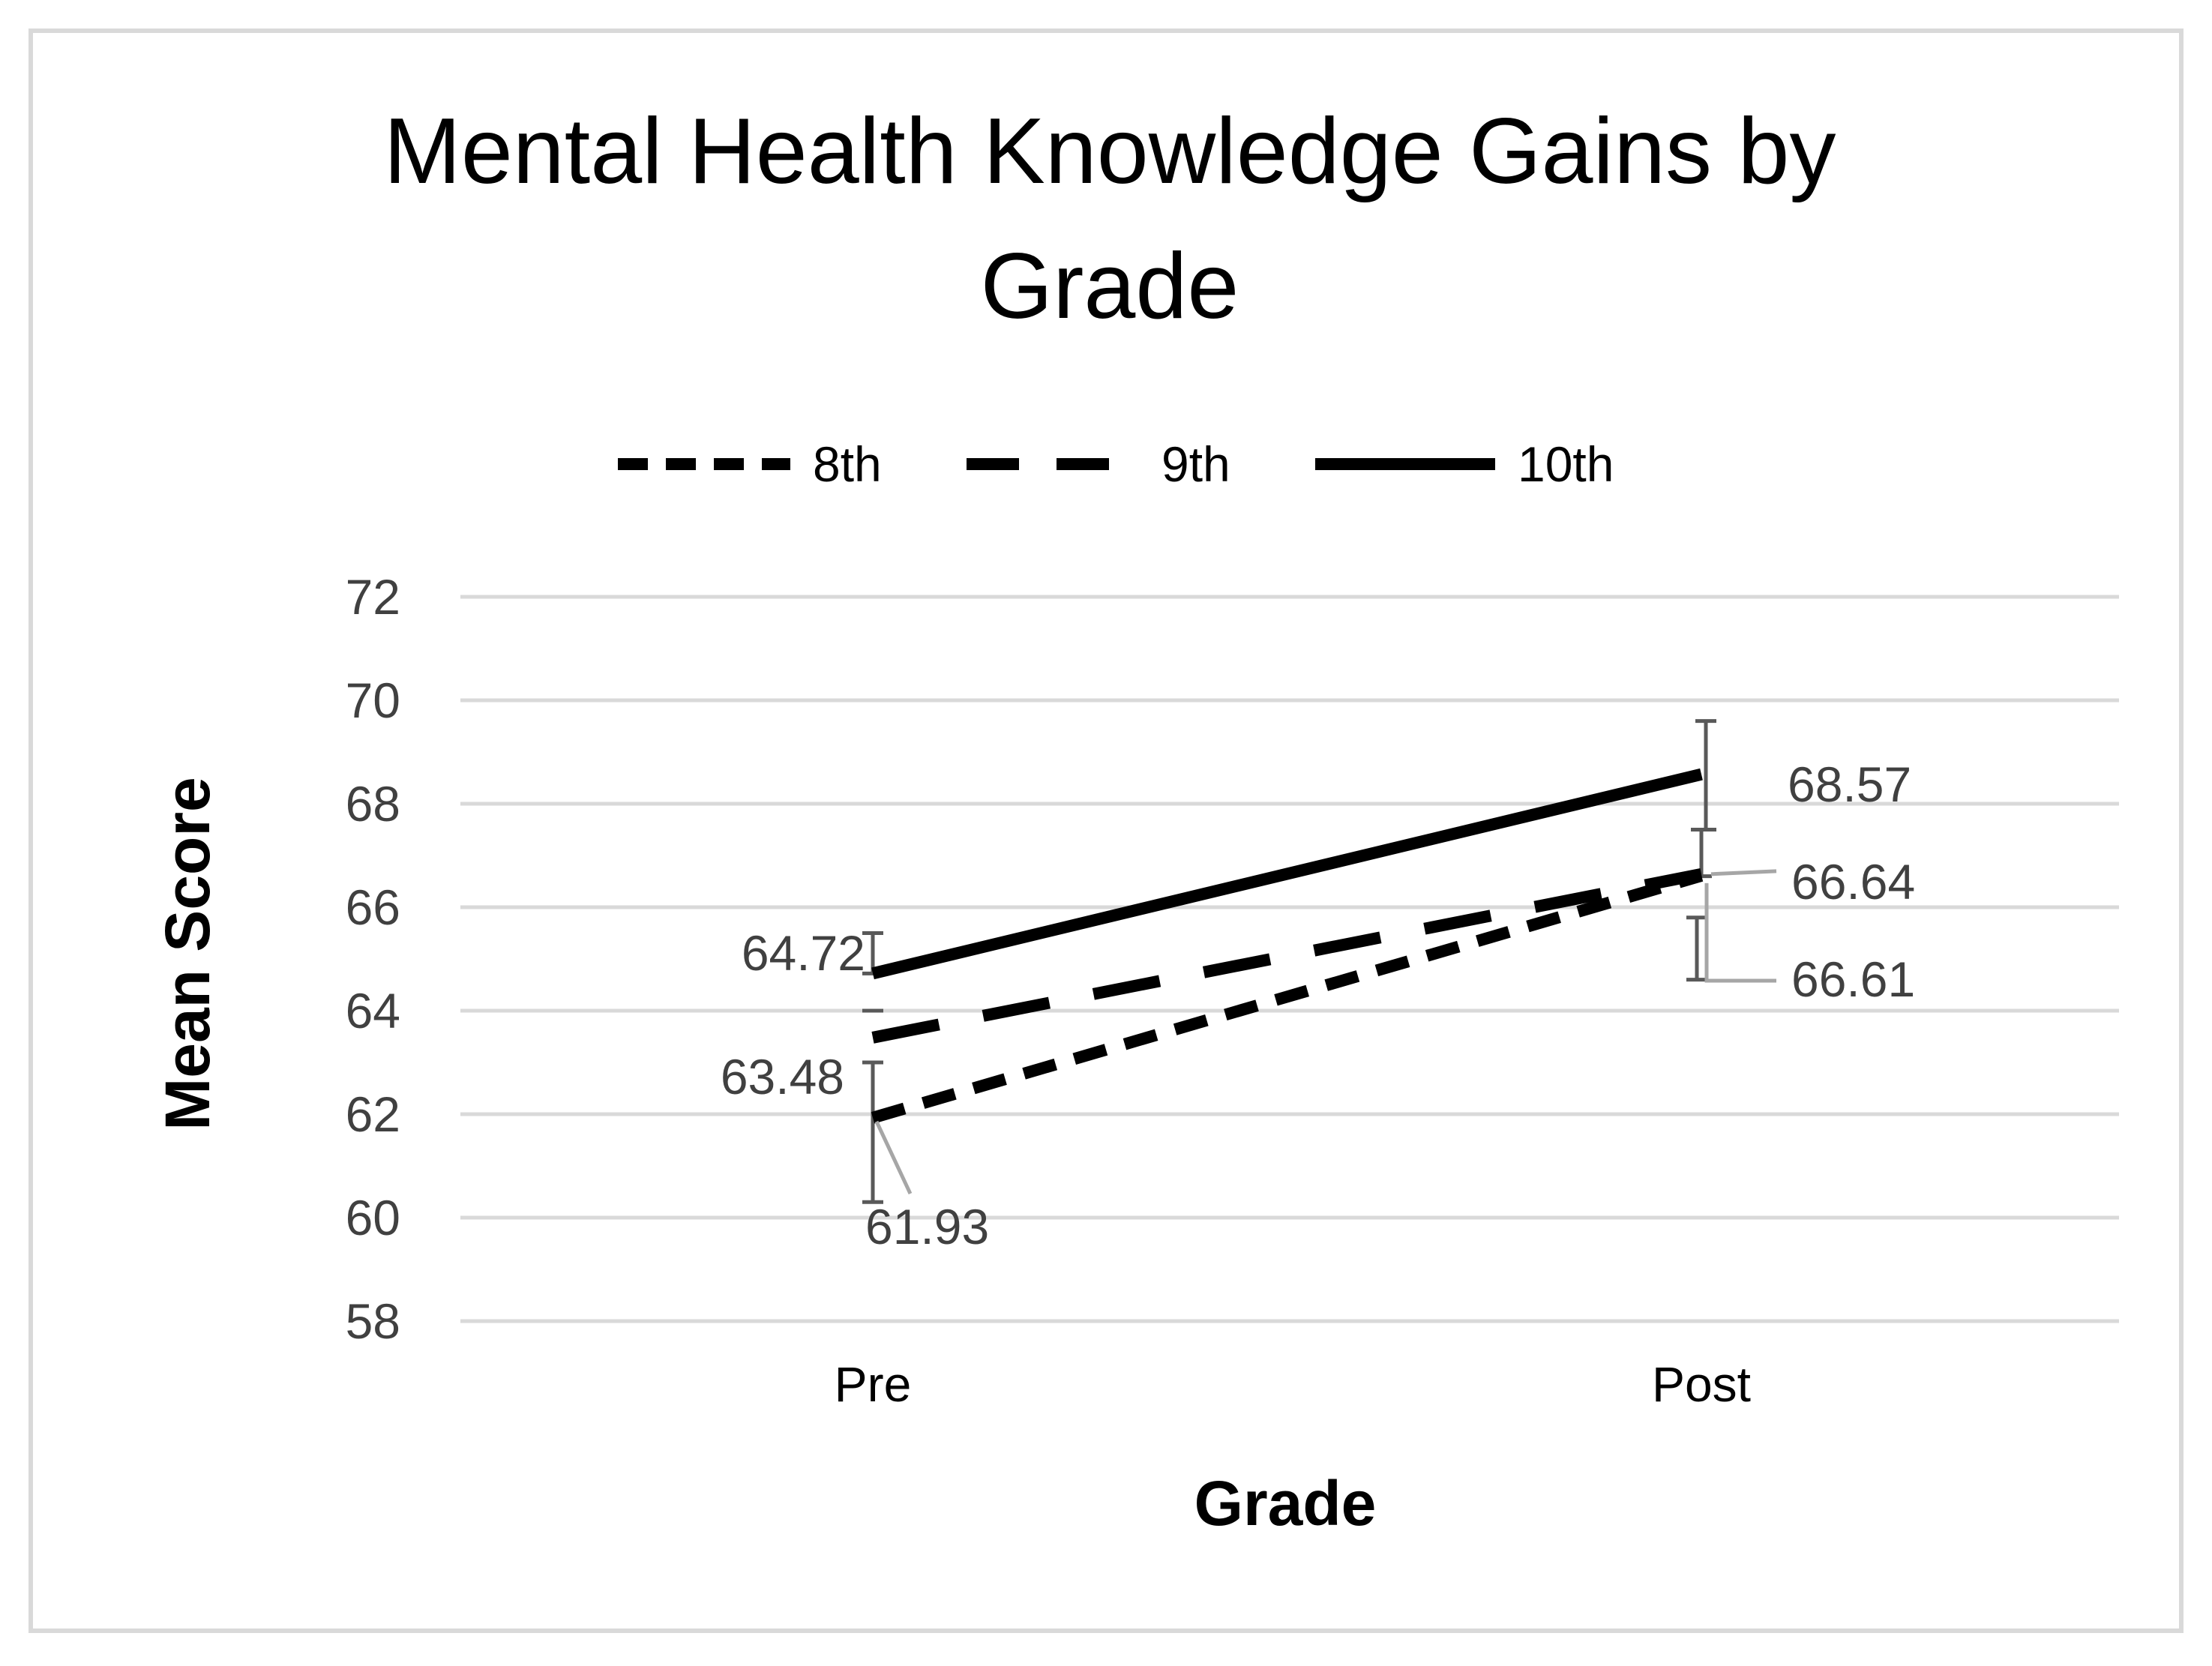  What do you see at coordinates (373, 959) in the screenshot?
I see `y-axis-ticks: 58 60 62 64 66 68 70 72` at bounding box center [373, 959].